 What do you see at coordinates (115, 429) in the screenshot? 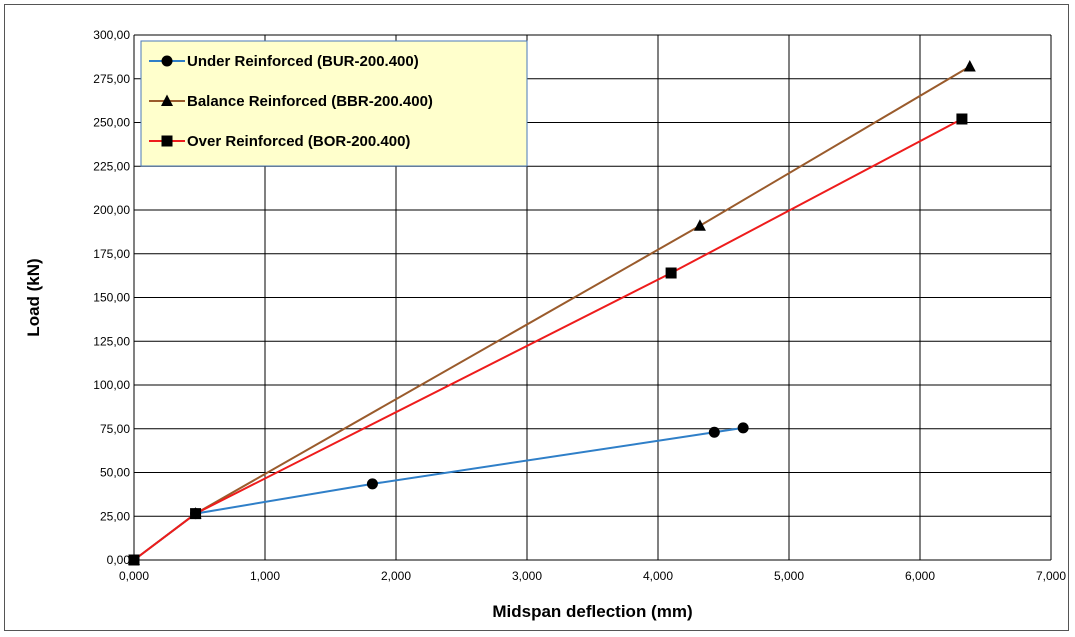
I see `y-tick-label: 75,00` at bounding box center [115, 429].